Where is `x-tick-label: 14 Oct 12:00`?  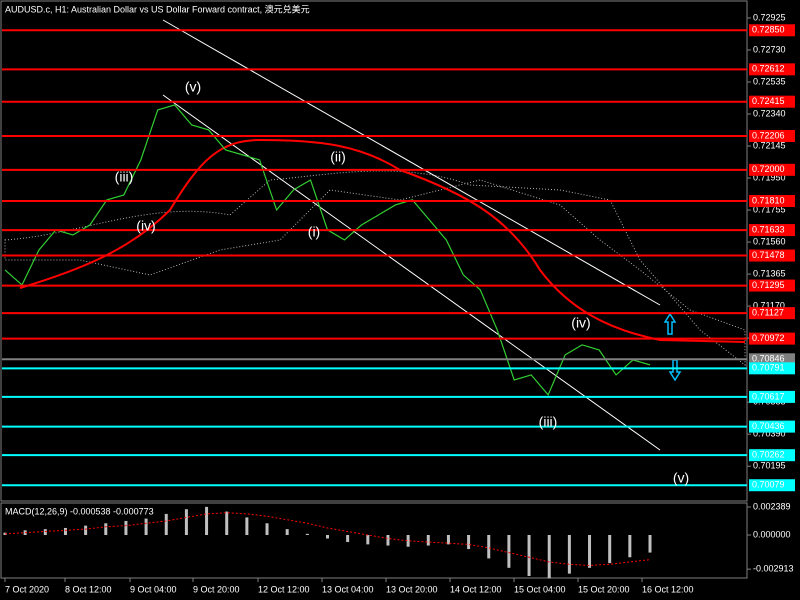
x-tick-label: 14 Oct 12:00 is located at coordinates (476, 589).